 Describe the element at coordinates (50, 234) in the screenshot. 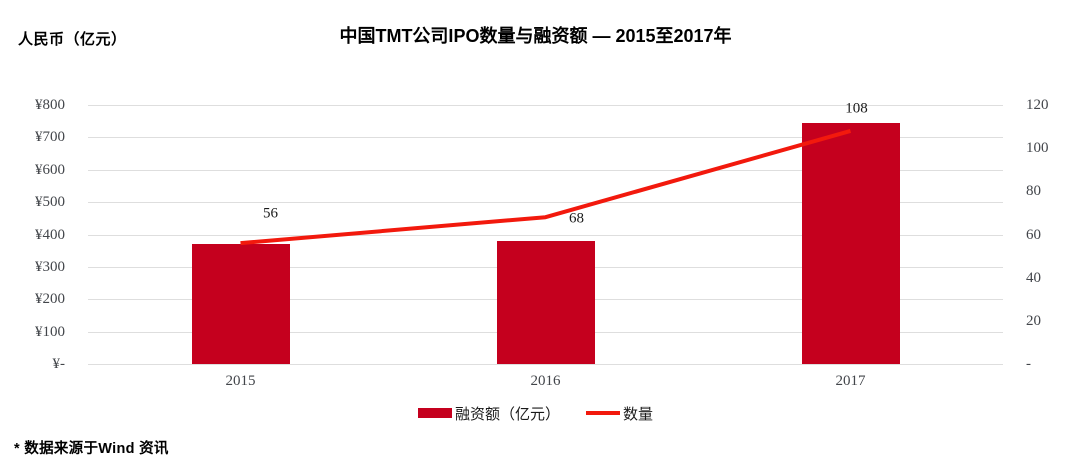

I see `left-axis-tick: ¥400` at that location.